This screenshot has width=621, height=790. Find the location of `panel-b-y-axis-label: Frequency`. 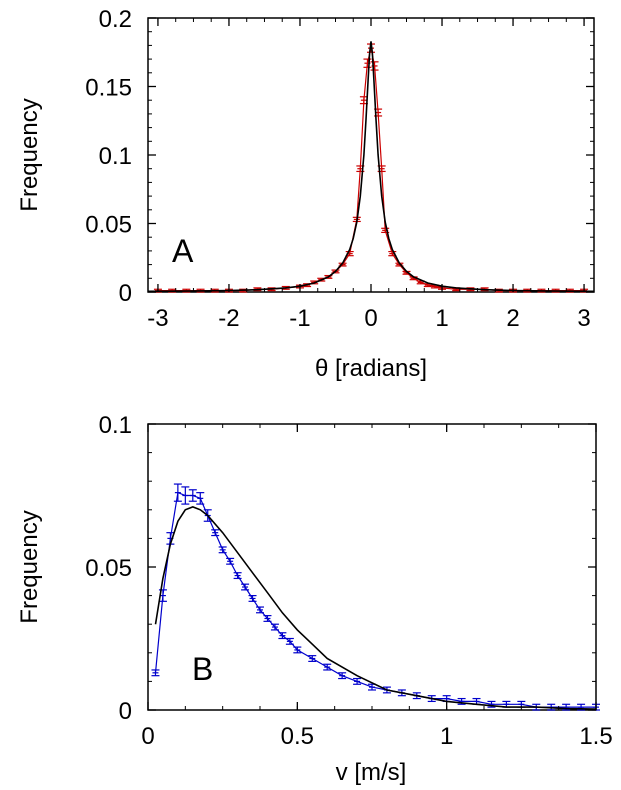

panel-b-y-axis-label: Frequency is located at coordinates (29, 566).